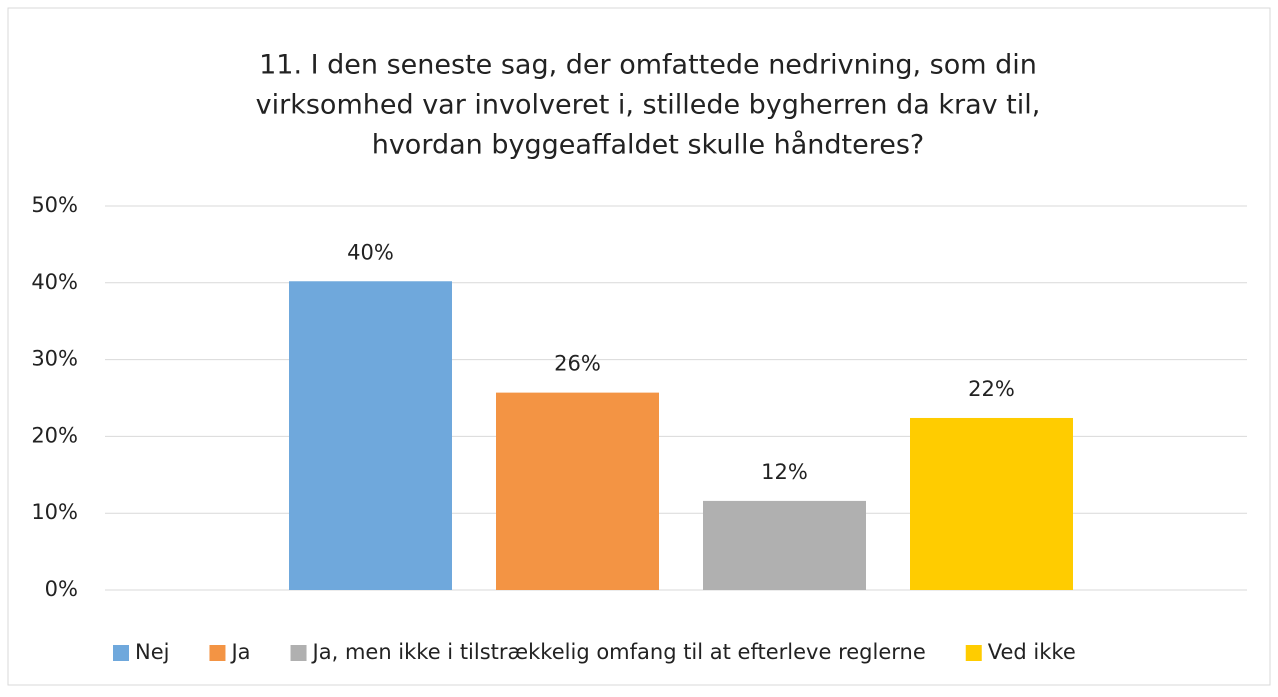  I want to click on y-tick-label: 0%, so click(61, 589).